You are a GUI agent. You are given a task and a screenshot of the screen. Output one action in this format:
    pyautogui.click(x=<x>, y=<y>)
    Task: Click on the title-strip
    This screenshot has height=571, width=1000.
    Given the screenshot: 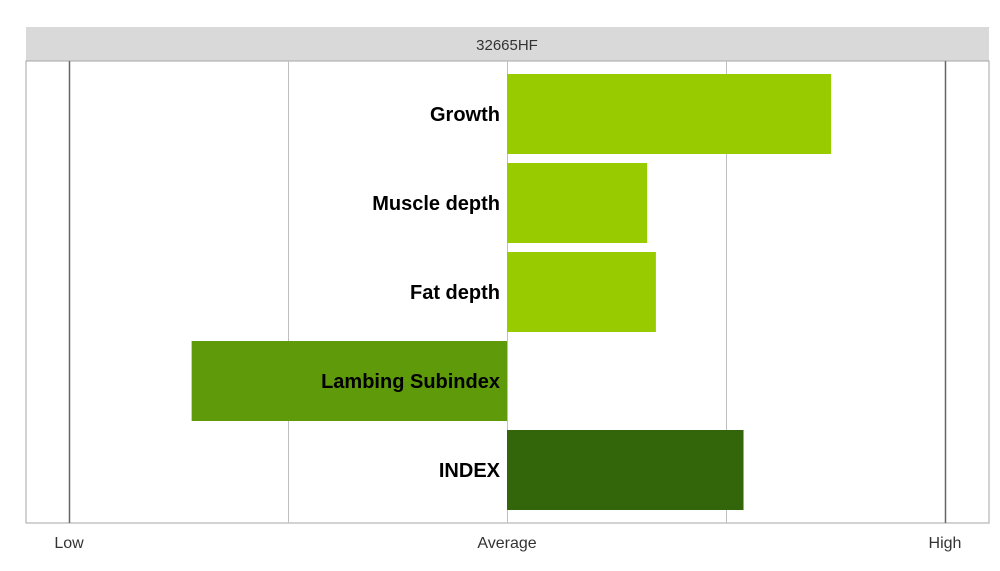 What is the action you would take?
    pyautogui.click(x=507, y=44)
    